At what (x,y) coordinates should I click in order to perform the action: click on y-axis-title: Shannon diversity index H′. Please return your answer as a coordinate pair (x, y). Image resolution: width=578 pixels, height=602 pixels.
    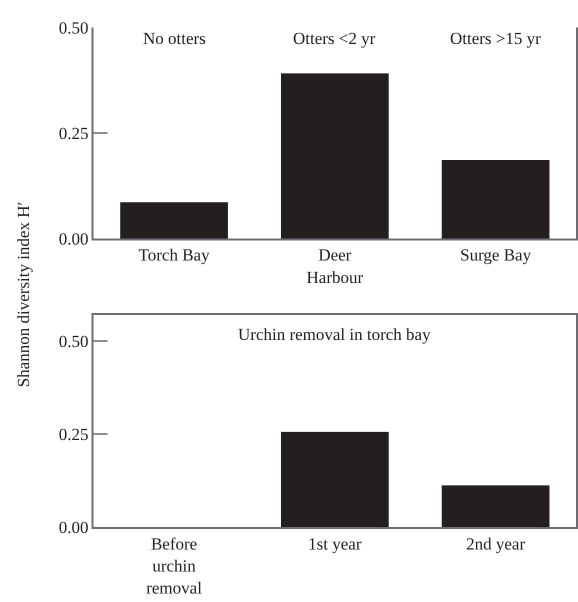
    Looking at the image, I should click on (23, 295).